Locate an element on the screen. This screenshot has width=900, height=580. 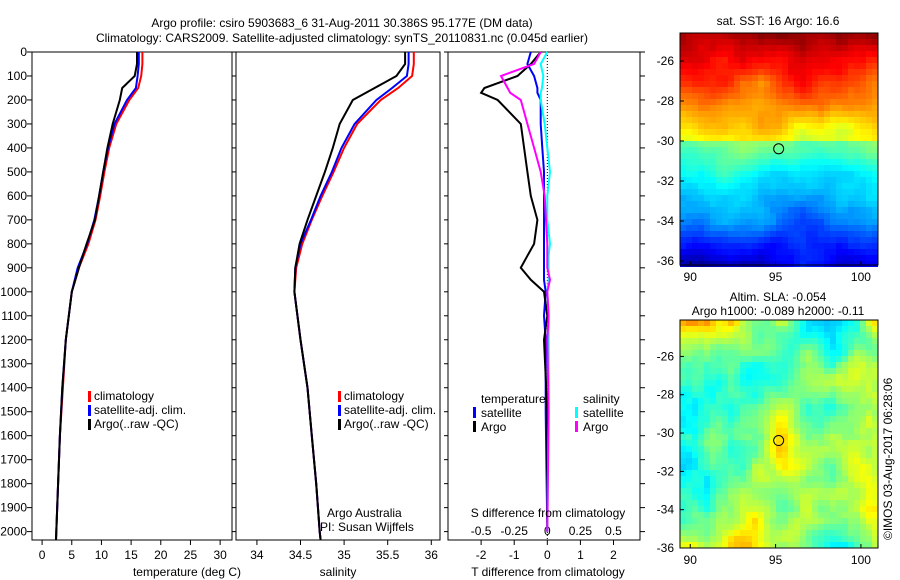
legend-label: climatology is located at coordinates (374, 396).